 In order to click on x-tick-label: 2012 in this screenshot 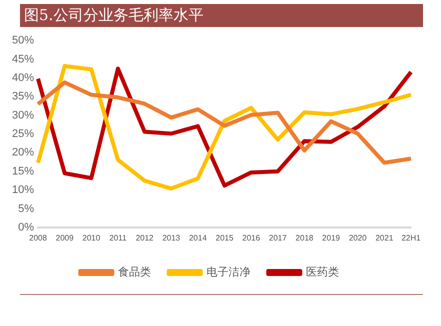, I will do `click(145, 237)`.